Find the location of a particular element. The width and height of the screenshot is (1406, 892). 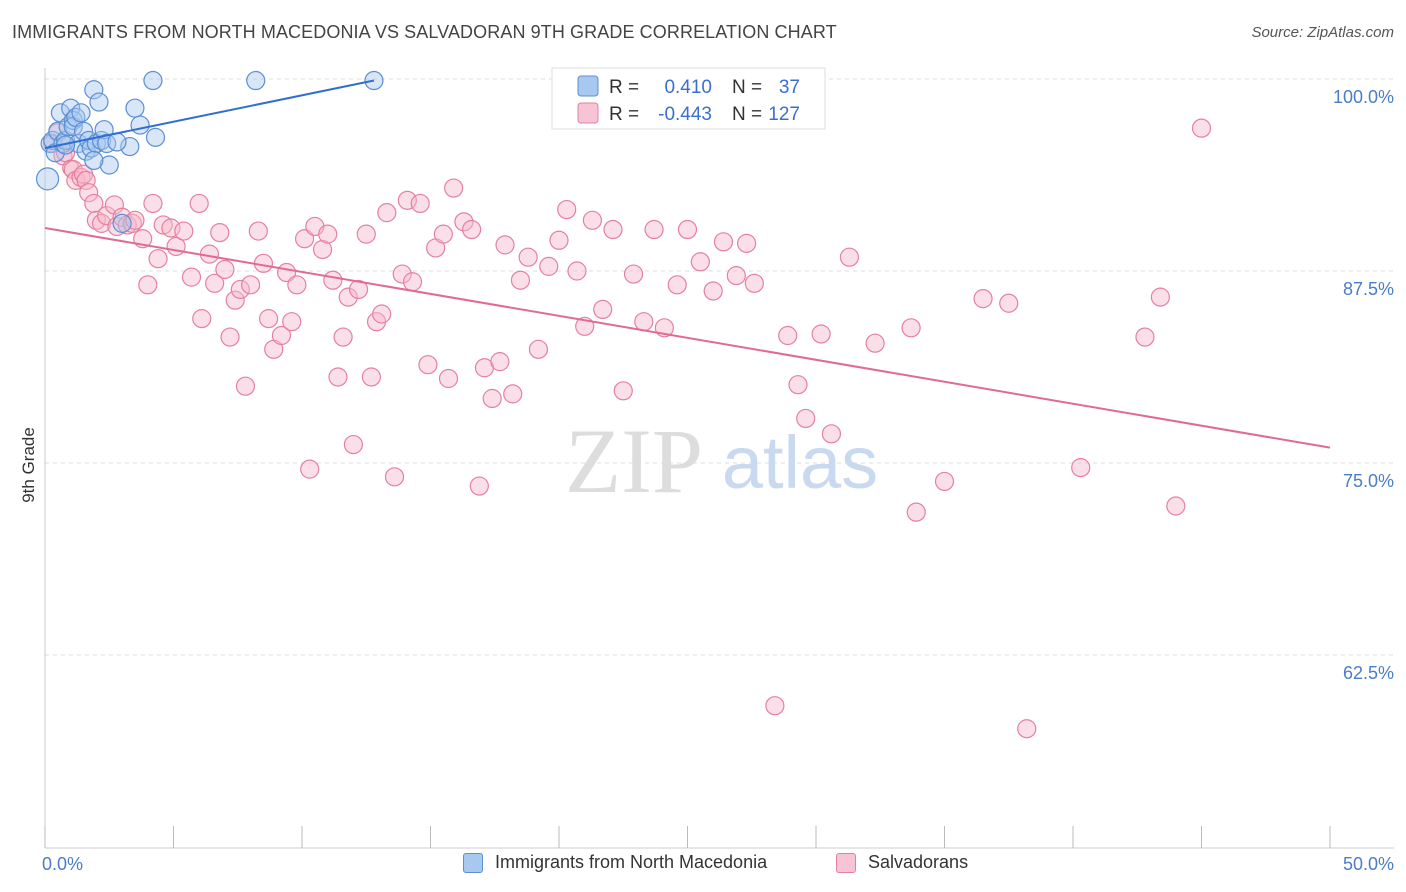

legend-blue-r-label: R = is located at coordinates (624, 87).